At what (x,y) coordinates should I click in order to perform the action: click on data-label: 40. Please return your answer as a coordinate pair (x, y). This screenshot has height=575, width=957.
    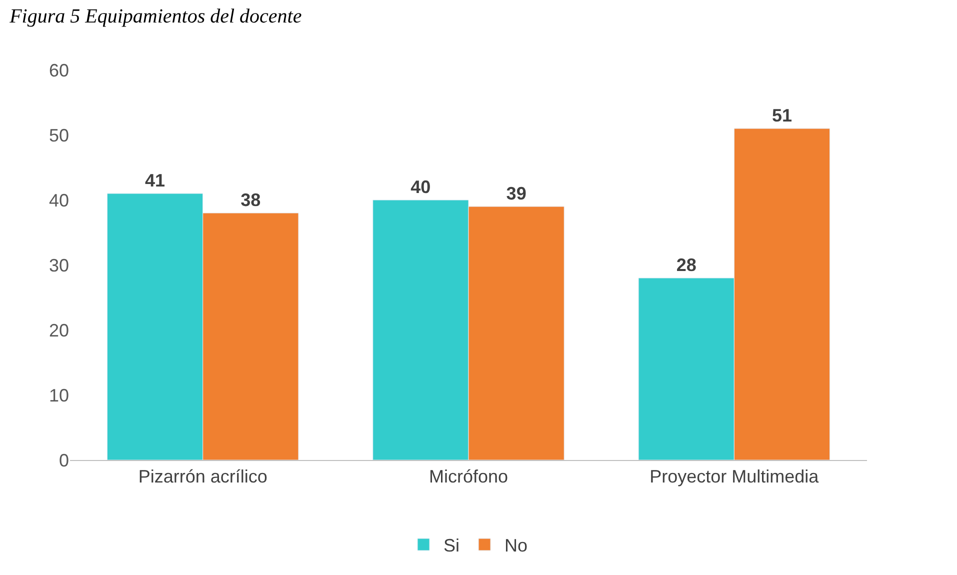
    Looking at the image, I should click on (420, 187).